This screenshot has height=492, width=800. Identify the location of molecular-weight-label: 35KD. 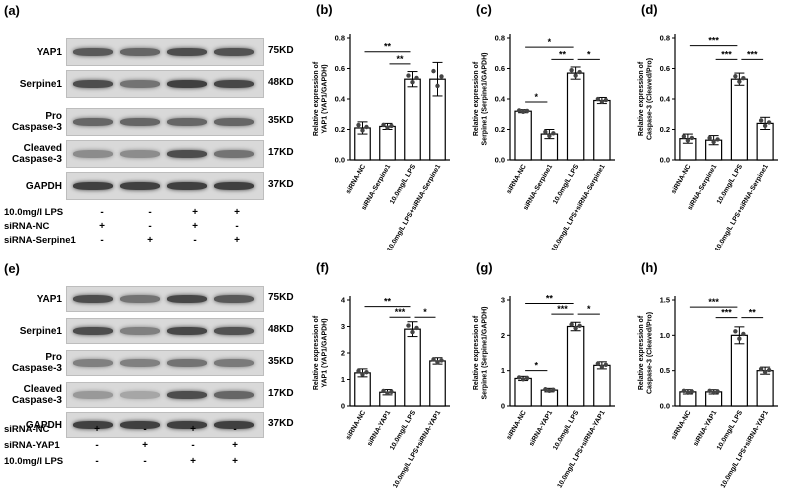
(281, 120).